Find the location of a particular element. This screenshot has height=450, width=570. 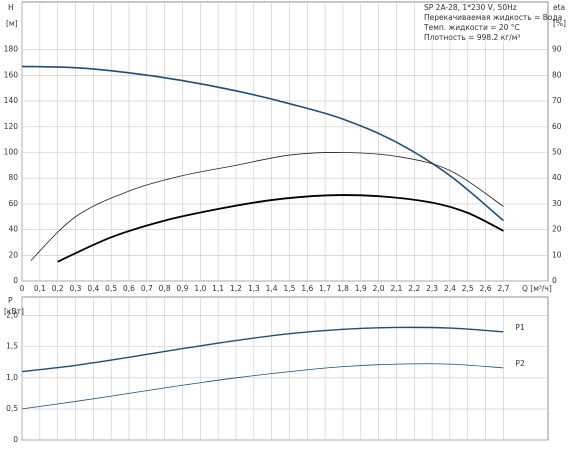

x-tick-label: 1,7 is located at coordinates (325, 288).